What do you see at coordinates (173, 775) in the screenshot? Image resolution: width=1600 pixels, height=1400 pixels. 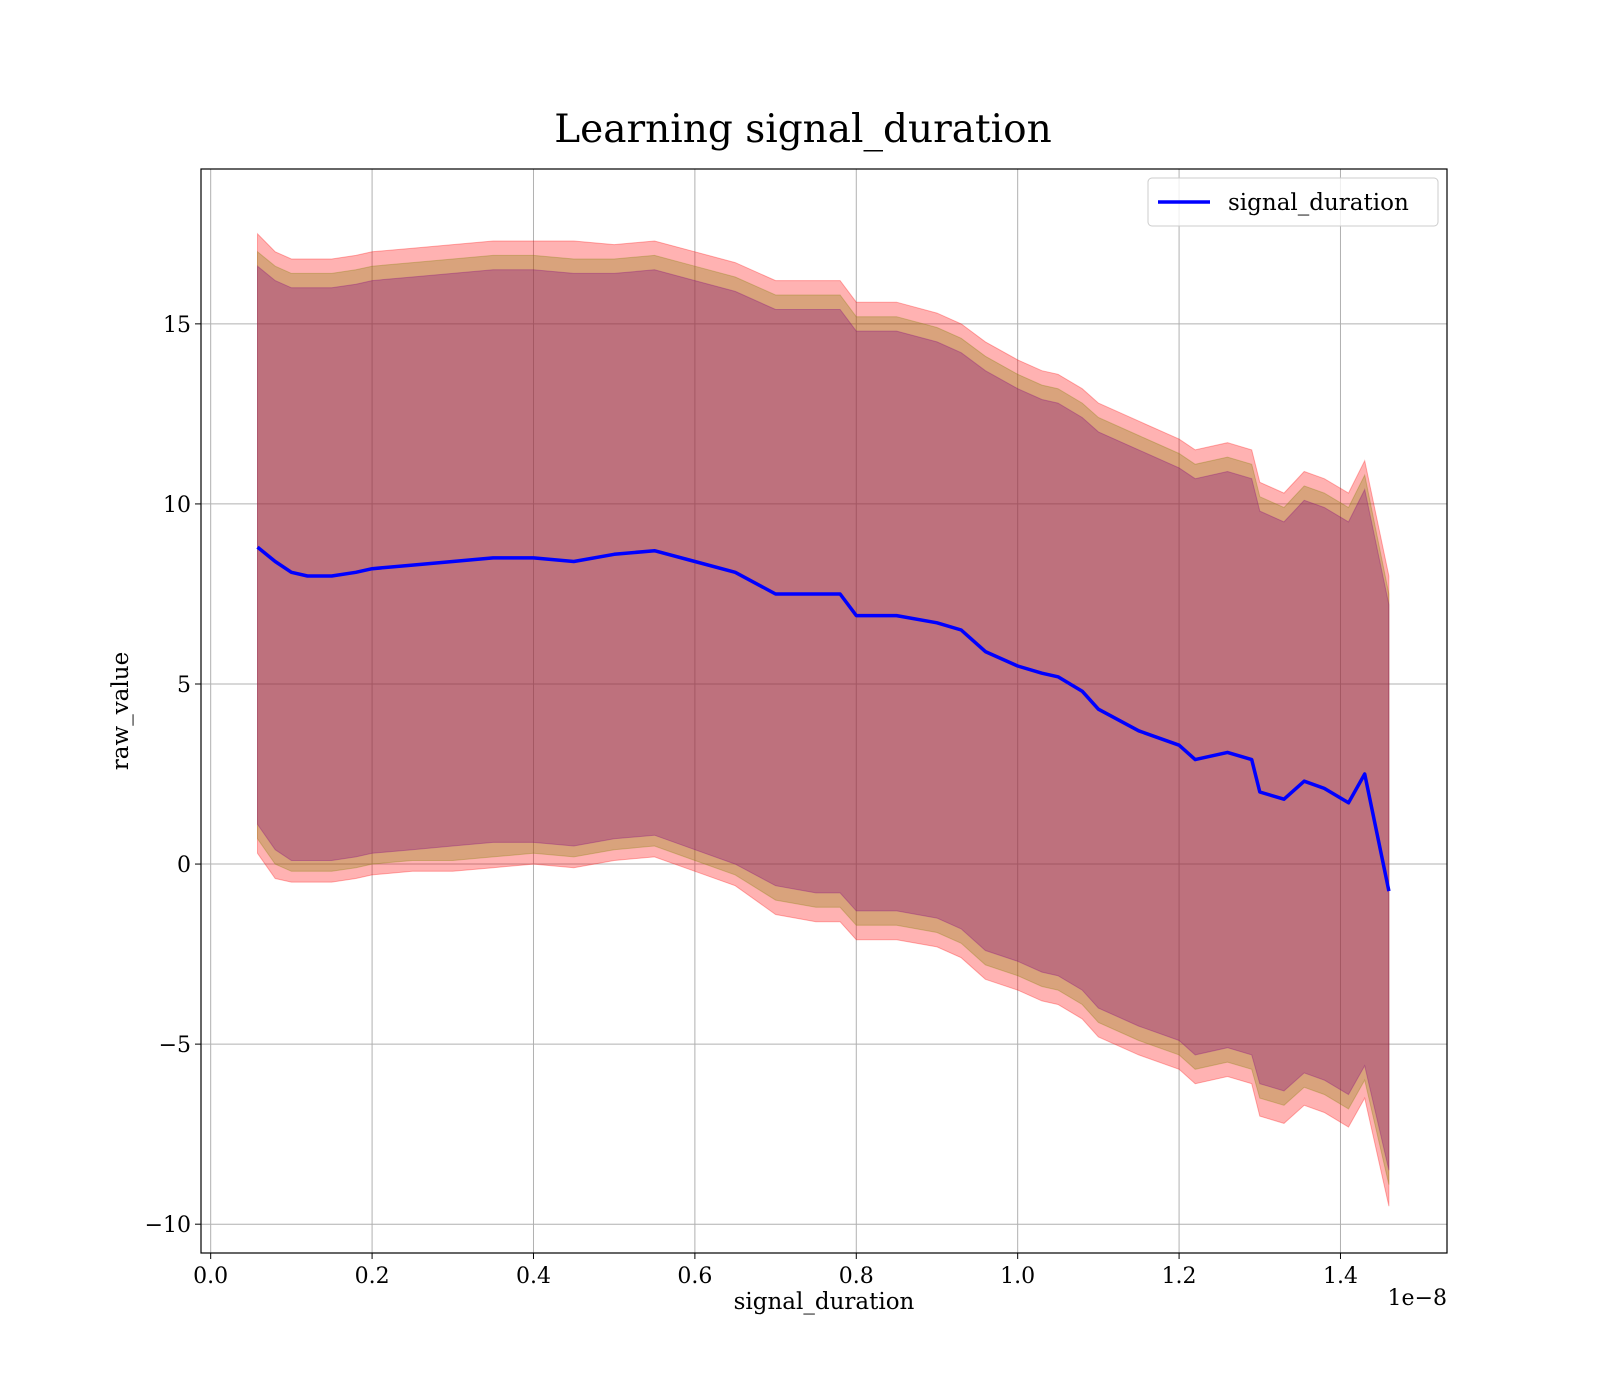 I see `y-axis-ticks: −10 −5 0 5 10 15` at bounding box center [173, 775].